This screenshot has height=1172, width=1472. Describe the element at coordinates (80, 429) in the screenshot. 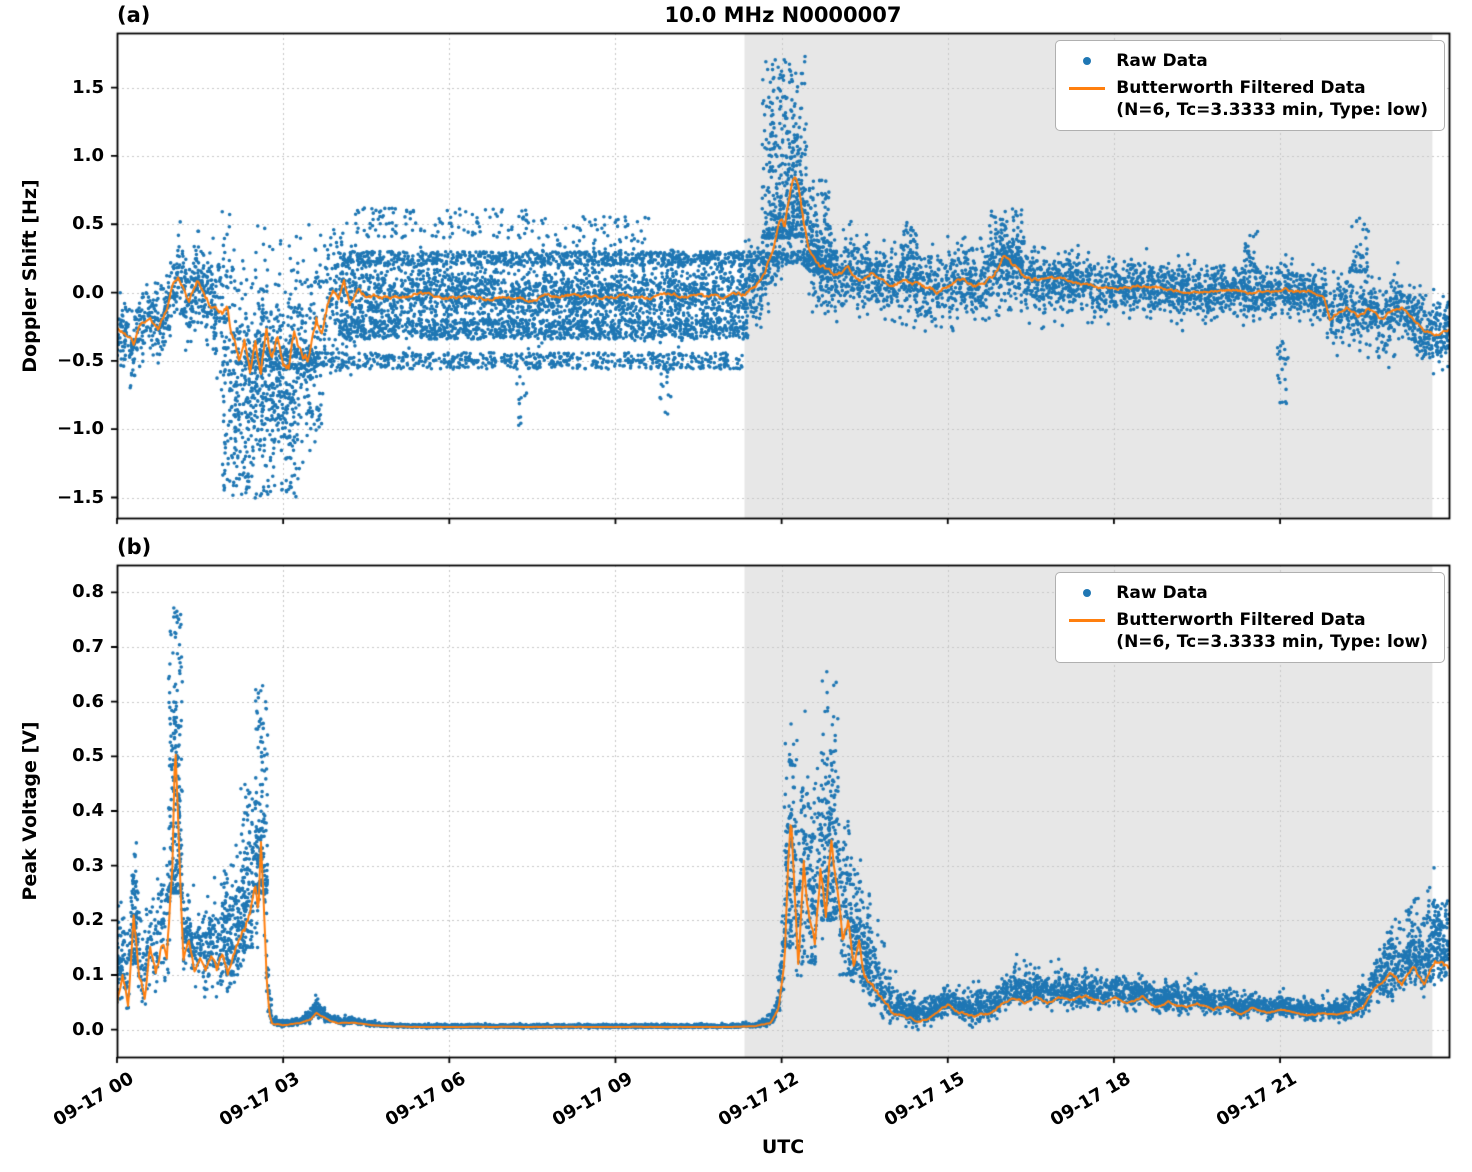

I see `y-tick-label: −1.0` at that location.